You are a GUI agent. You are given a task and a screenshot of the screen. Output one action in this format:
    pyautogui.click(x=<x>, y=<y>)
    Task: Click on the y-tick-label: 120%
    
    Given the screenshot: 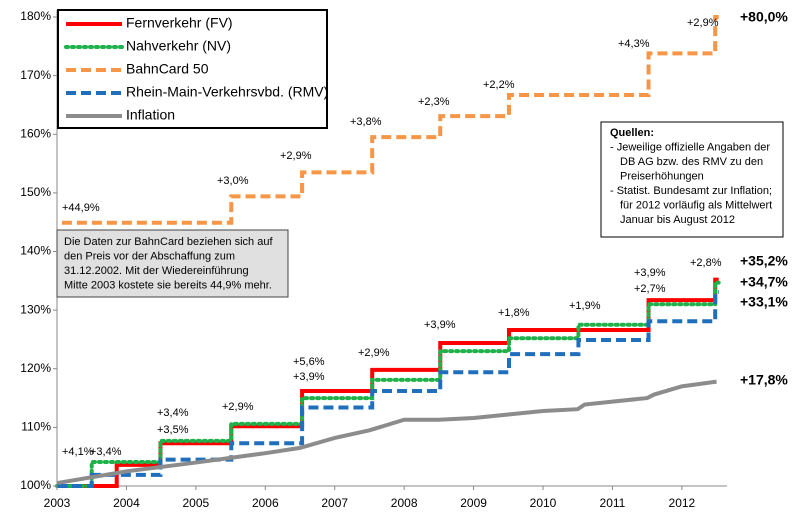 What is the action you would take?
    pyautogui.click(x=35, y=368)
    